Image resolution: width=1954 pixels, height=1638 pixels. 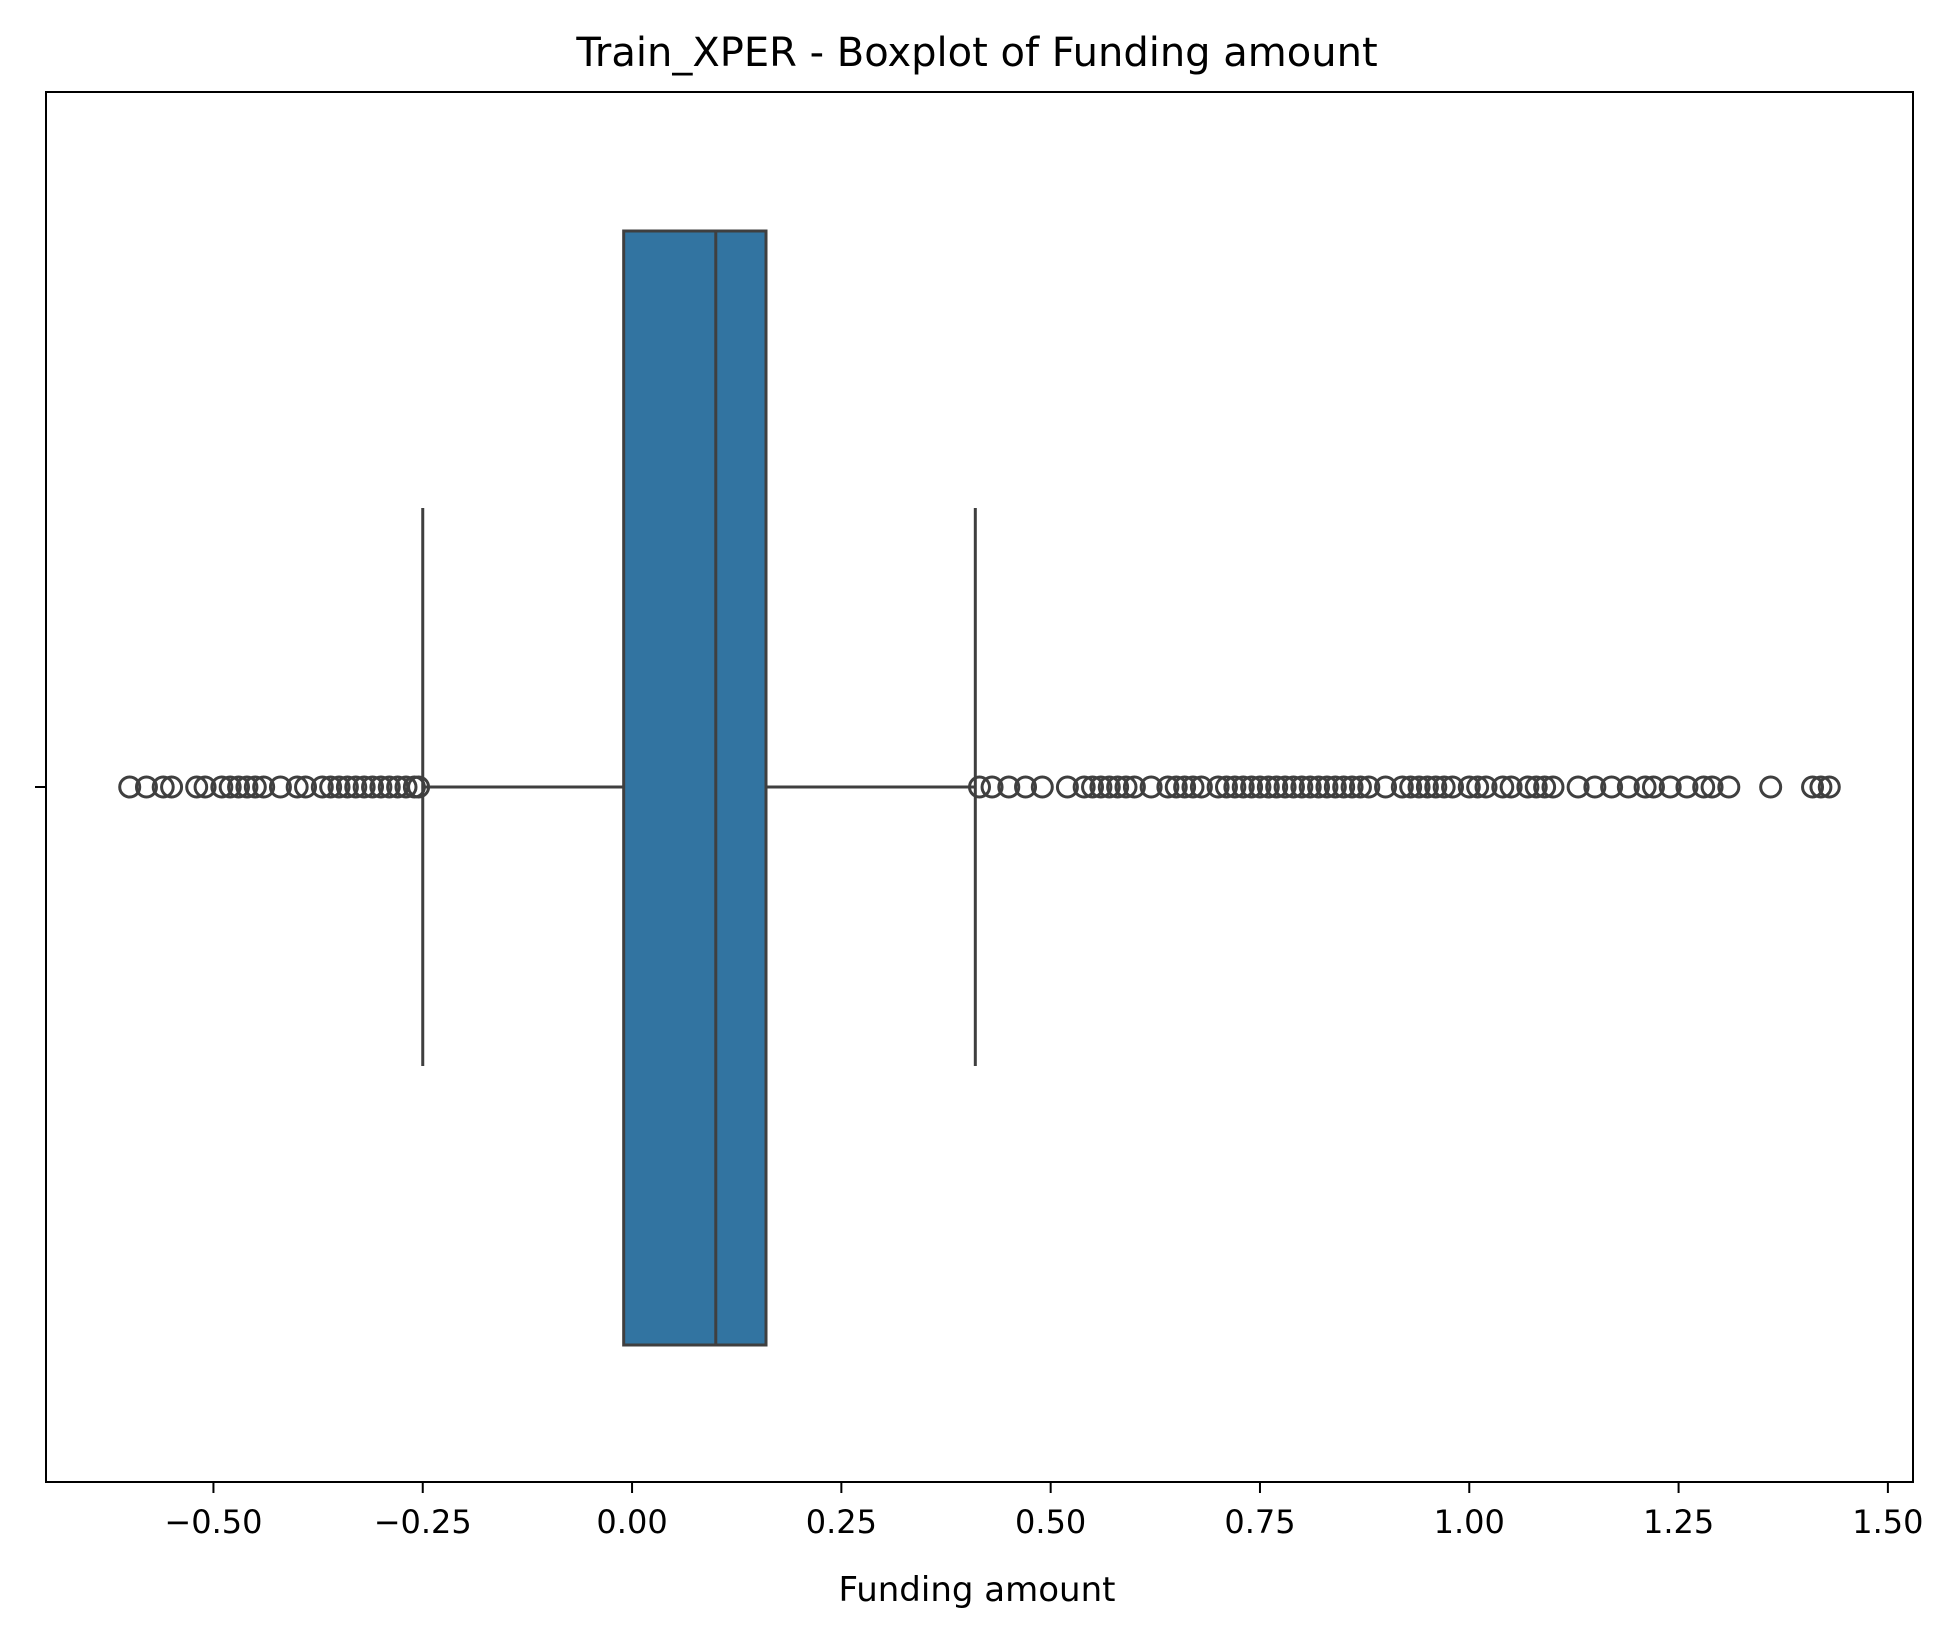 I want to click on x-tick-label: −0.25, so click(x=423, y=1522).